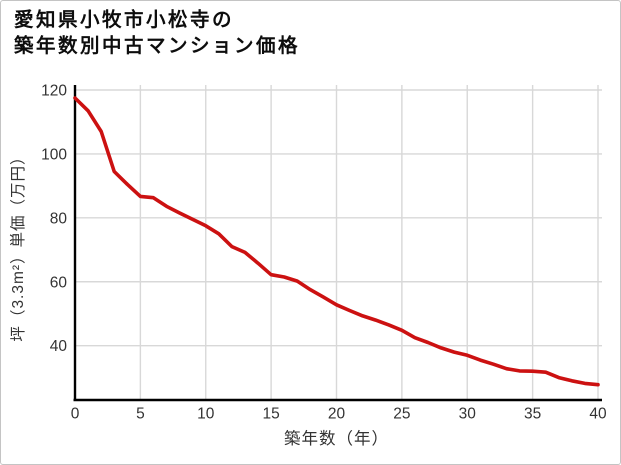 This screenshot has height=465, width=621. What do you see at coordinates (124, 20) in the screenshot?
I see `chart-title-line-1: 愛知県小牧市小松寺の` at bounding box center [124, 20].